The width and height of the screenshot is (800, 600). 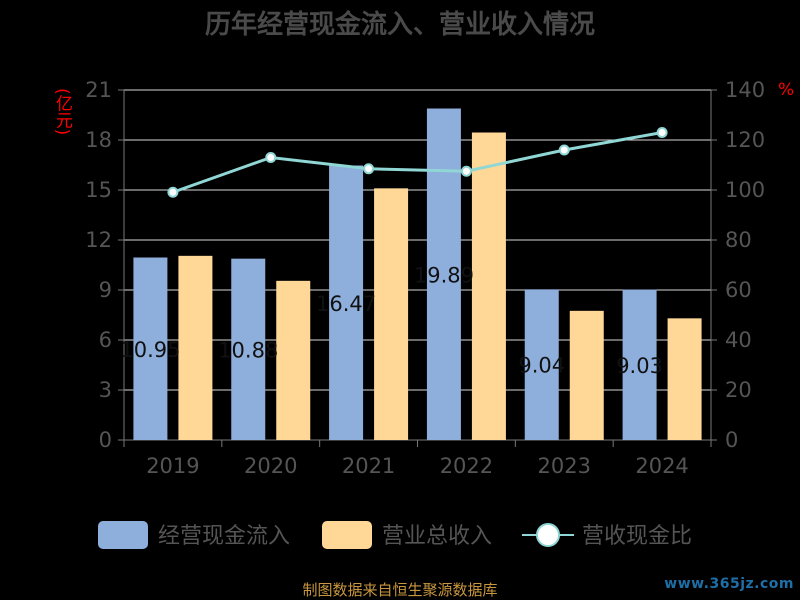 I want to click on y-left-tick-label: 12, so click(x=98, y=240).